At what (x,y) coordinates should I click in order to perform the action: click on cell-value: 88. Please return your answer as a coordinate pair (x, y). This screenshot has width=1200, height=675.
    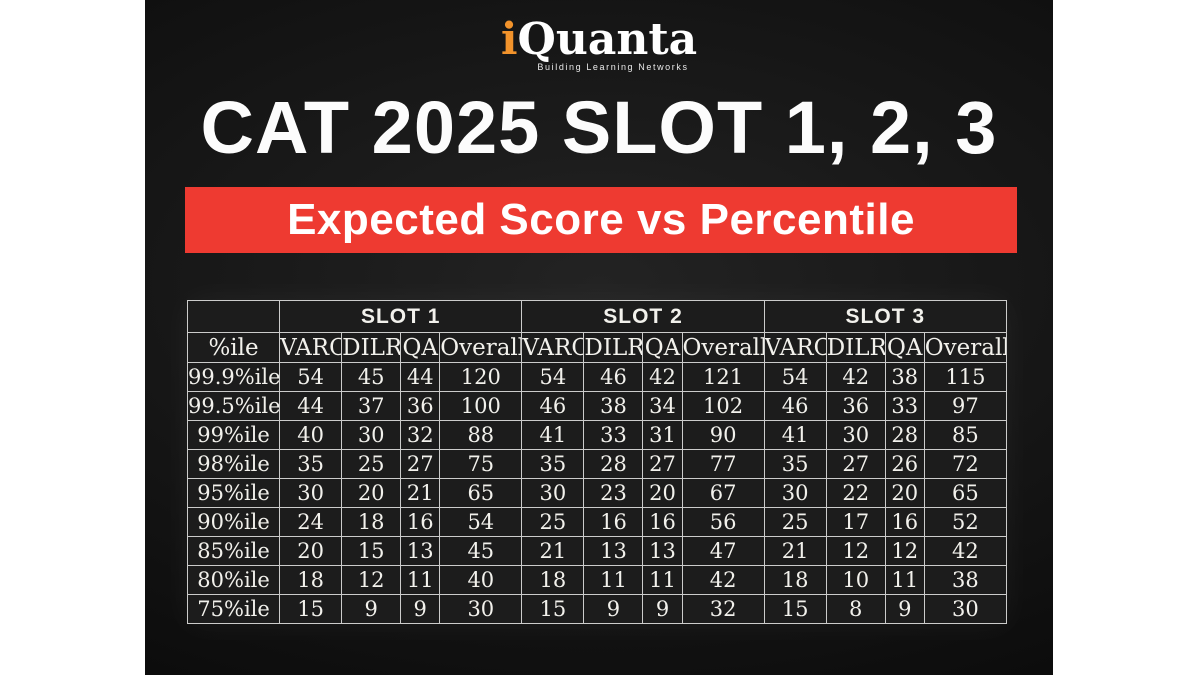
    Looking at the image, I should click on (481, 435).